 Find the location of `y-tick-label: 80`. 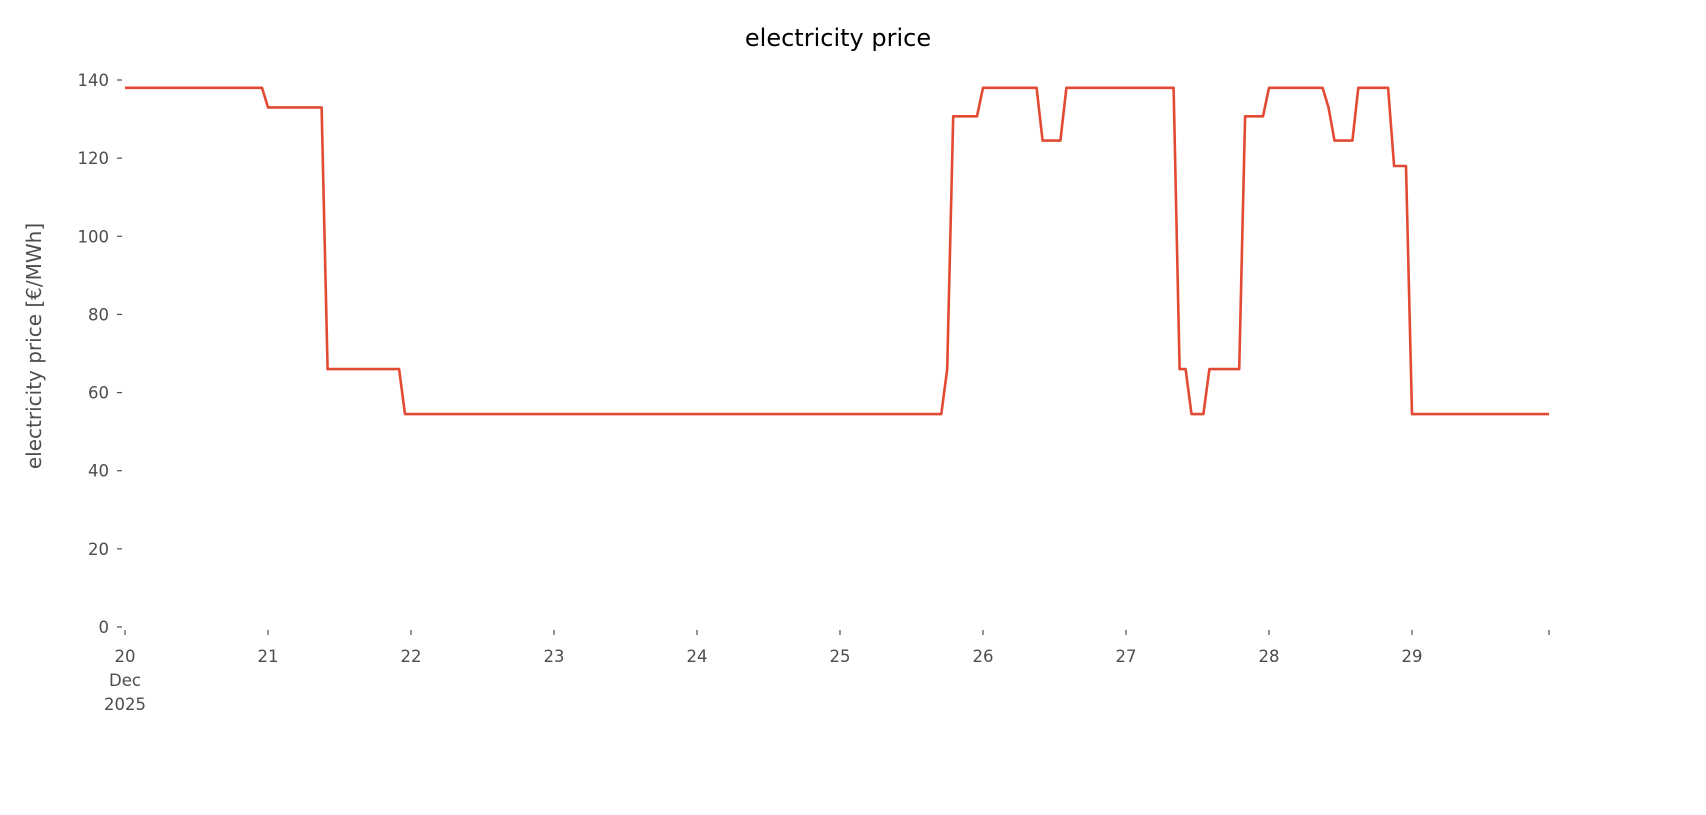

y-tick-label: 80 is located at coordinates (98, 314).